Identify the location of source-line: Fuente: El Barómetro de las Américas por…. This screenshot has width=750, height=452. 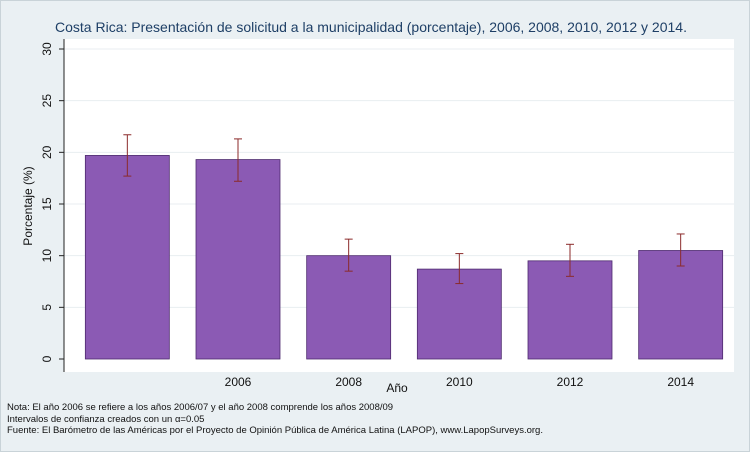
(275, 430).